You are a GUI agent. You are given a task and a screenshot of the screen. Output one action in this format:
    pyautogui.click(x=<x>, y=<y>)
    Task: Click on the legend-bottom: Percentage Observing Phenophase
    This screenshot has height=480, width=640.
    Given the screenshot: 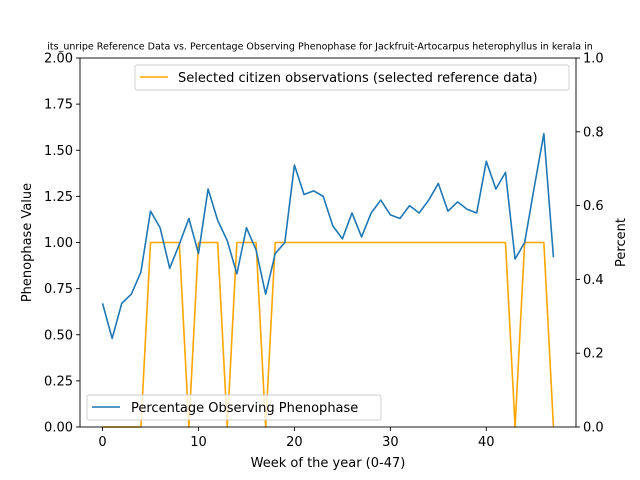 What is the action you would take?
    pyautogui.click(x=234, y=407)
    